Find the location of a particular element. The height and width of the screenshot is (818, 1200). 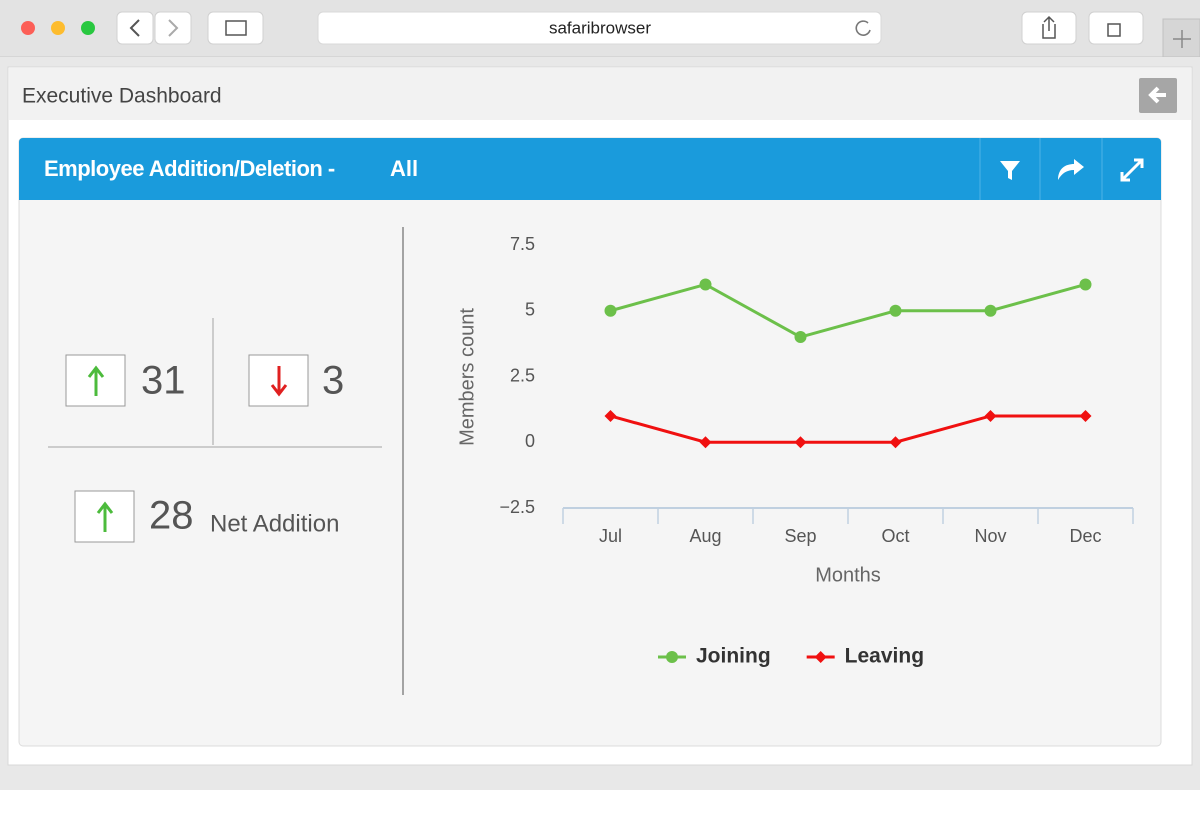

down-arrow is located at coordinates (279, 381).